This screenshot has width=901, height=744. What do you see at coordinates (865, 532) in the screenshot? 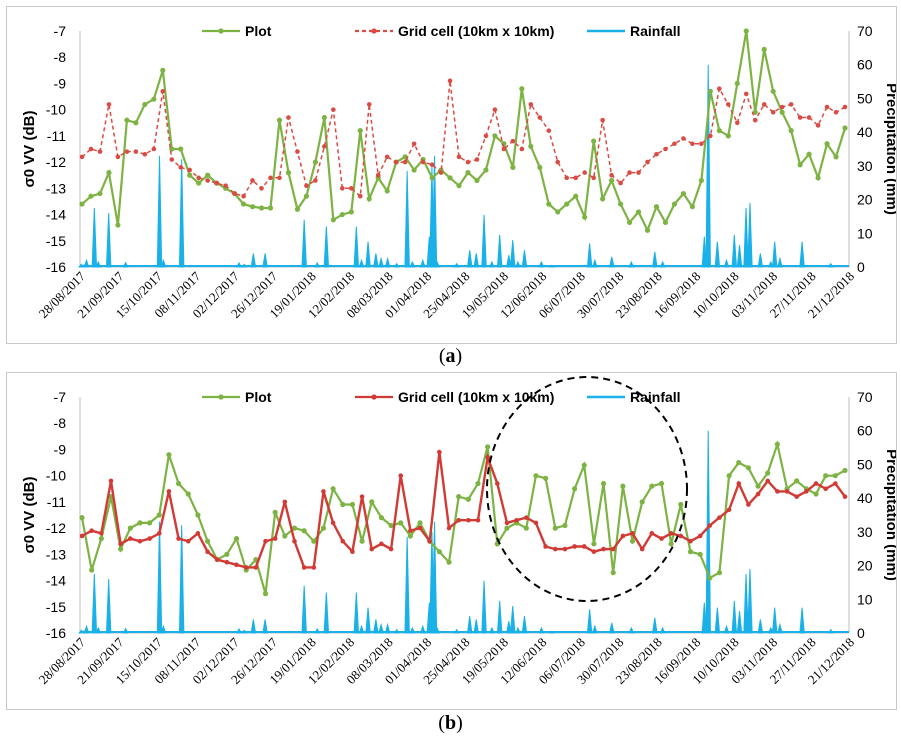
I see `y2-tick-label: 30` at bounding box center [865, 532].